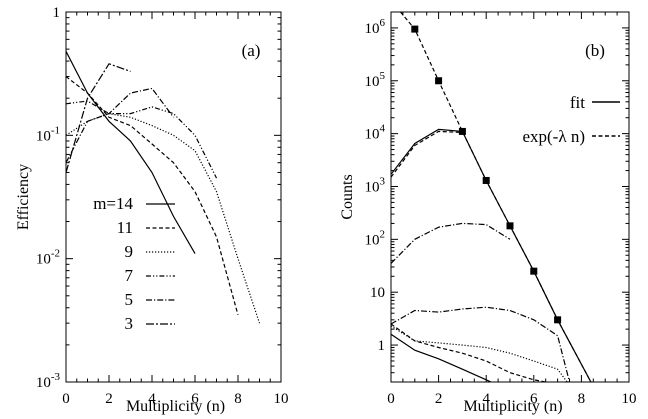 The height and width of the screenshot is (419, 648). I want to click on legend-label: 9, so click(129, 251).